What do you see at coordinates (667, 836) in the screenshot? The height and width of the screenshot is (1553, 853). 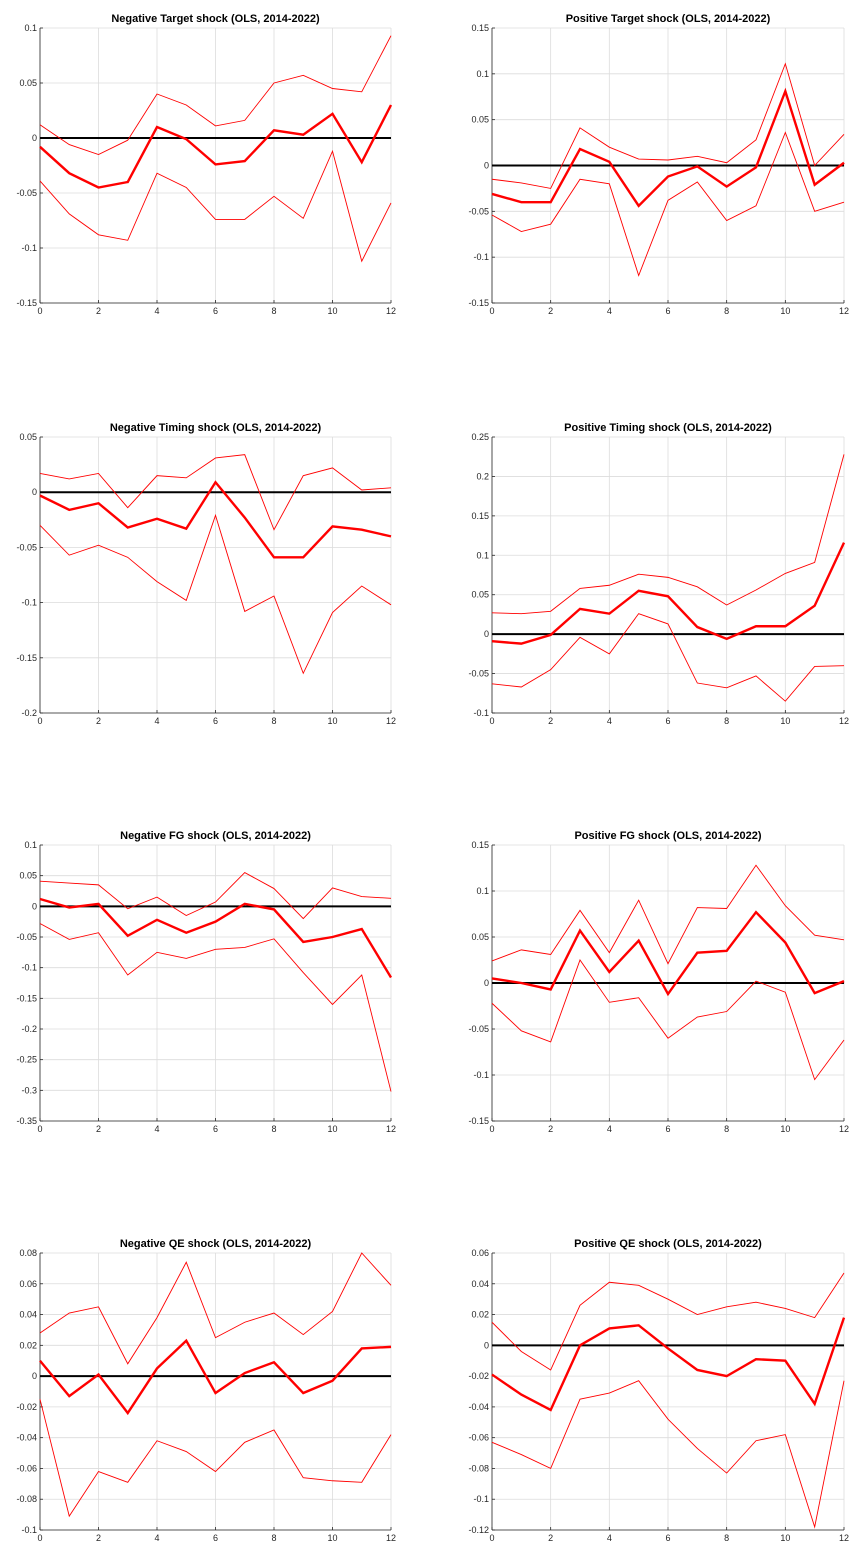 I see `chart-title: Positive FG shock (OLS, 2014-2022)` at bounding box center [667, 836].